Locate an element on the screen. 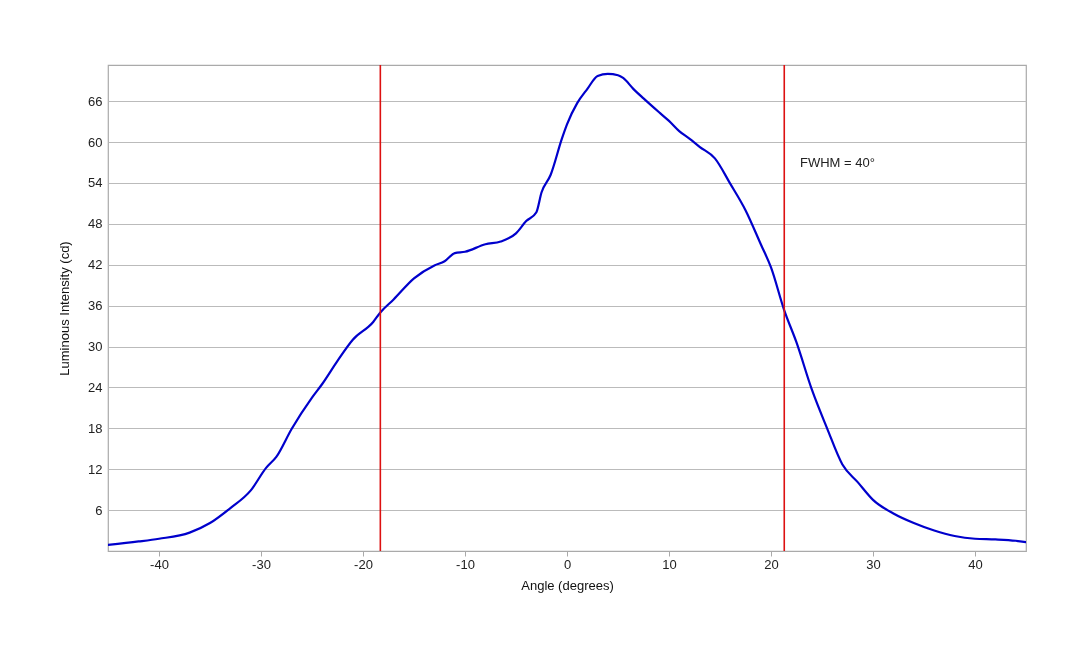 The image size is (1080, 648). y-tick-label: 6 is located at coordinates (99, 510).